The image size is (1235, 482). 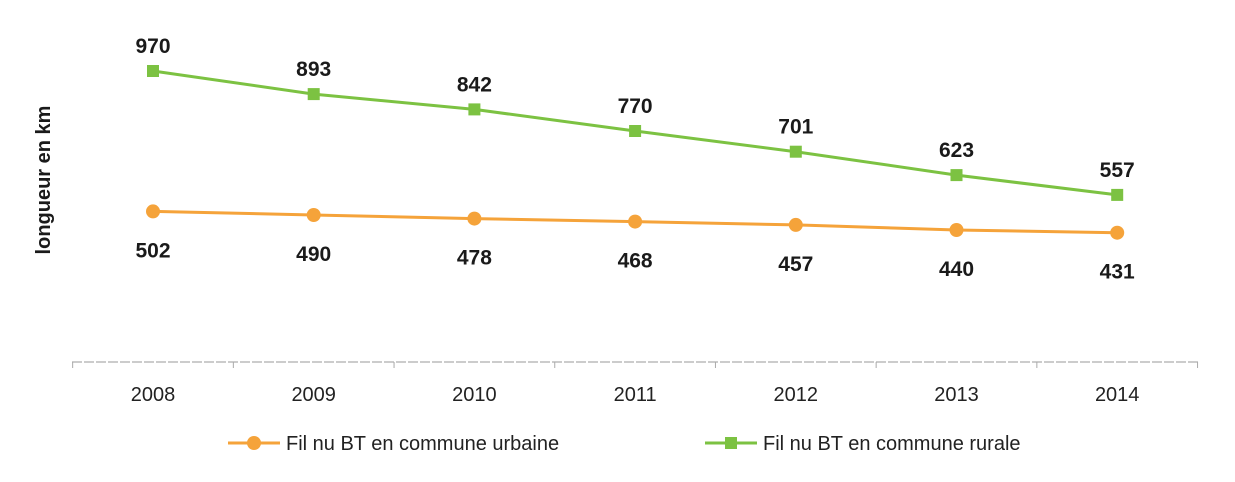 I want to click on data-label: 557, so click(x=1117, y=170).